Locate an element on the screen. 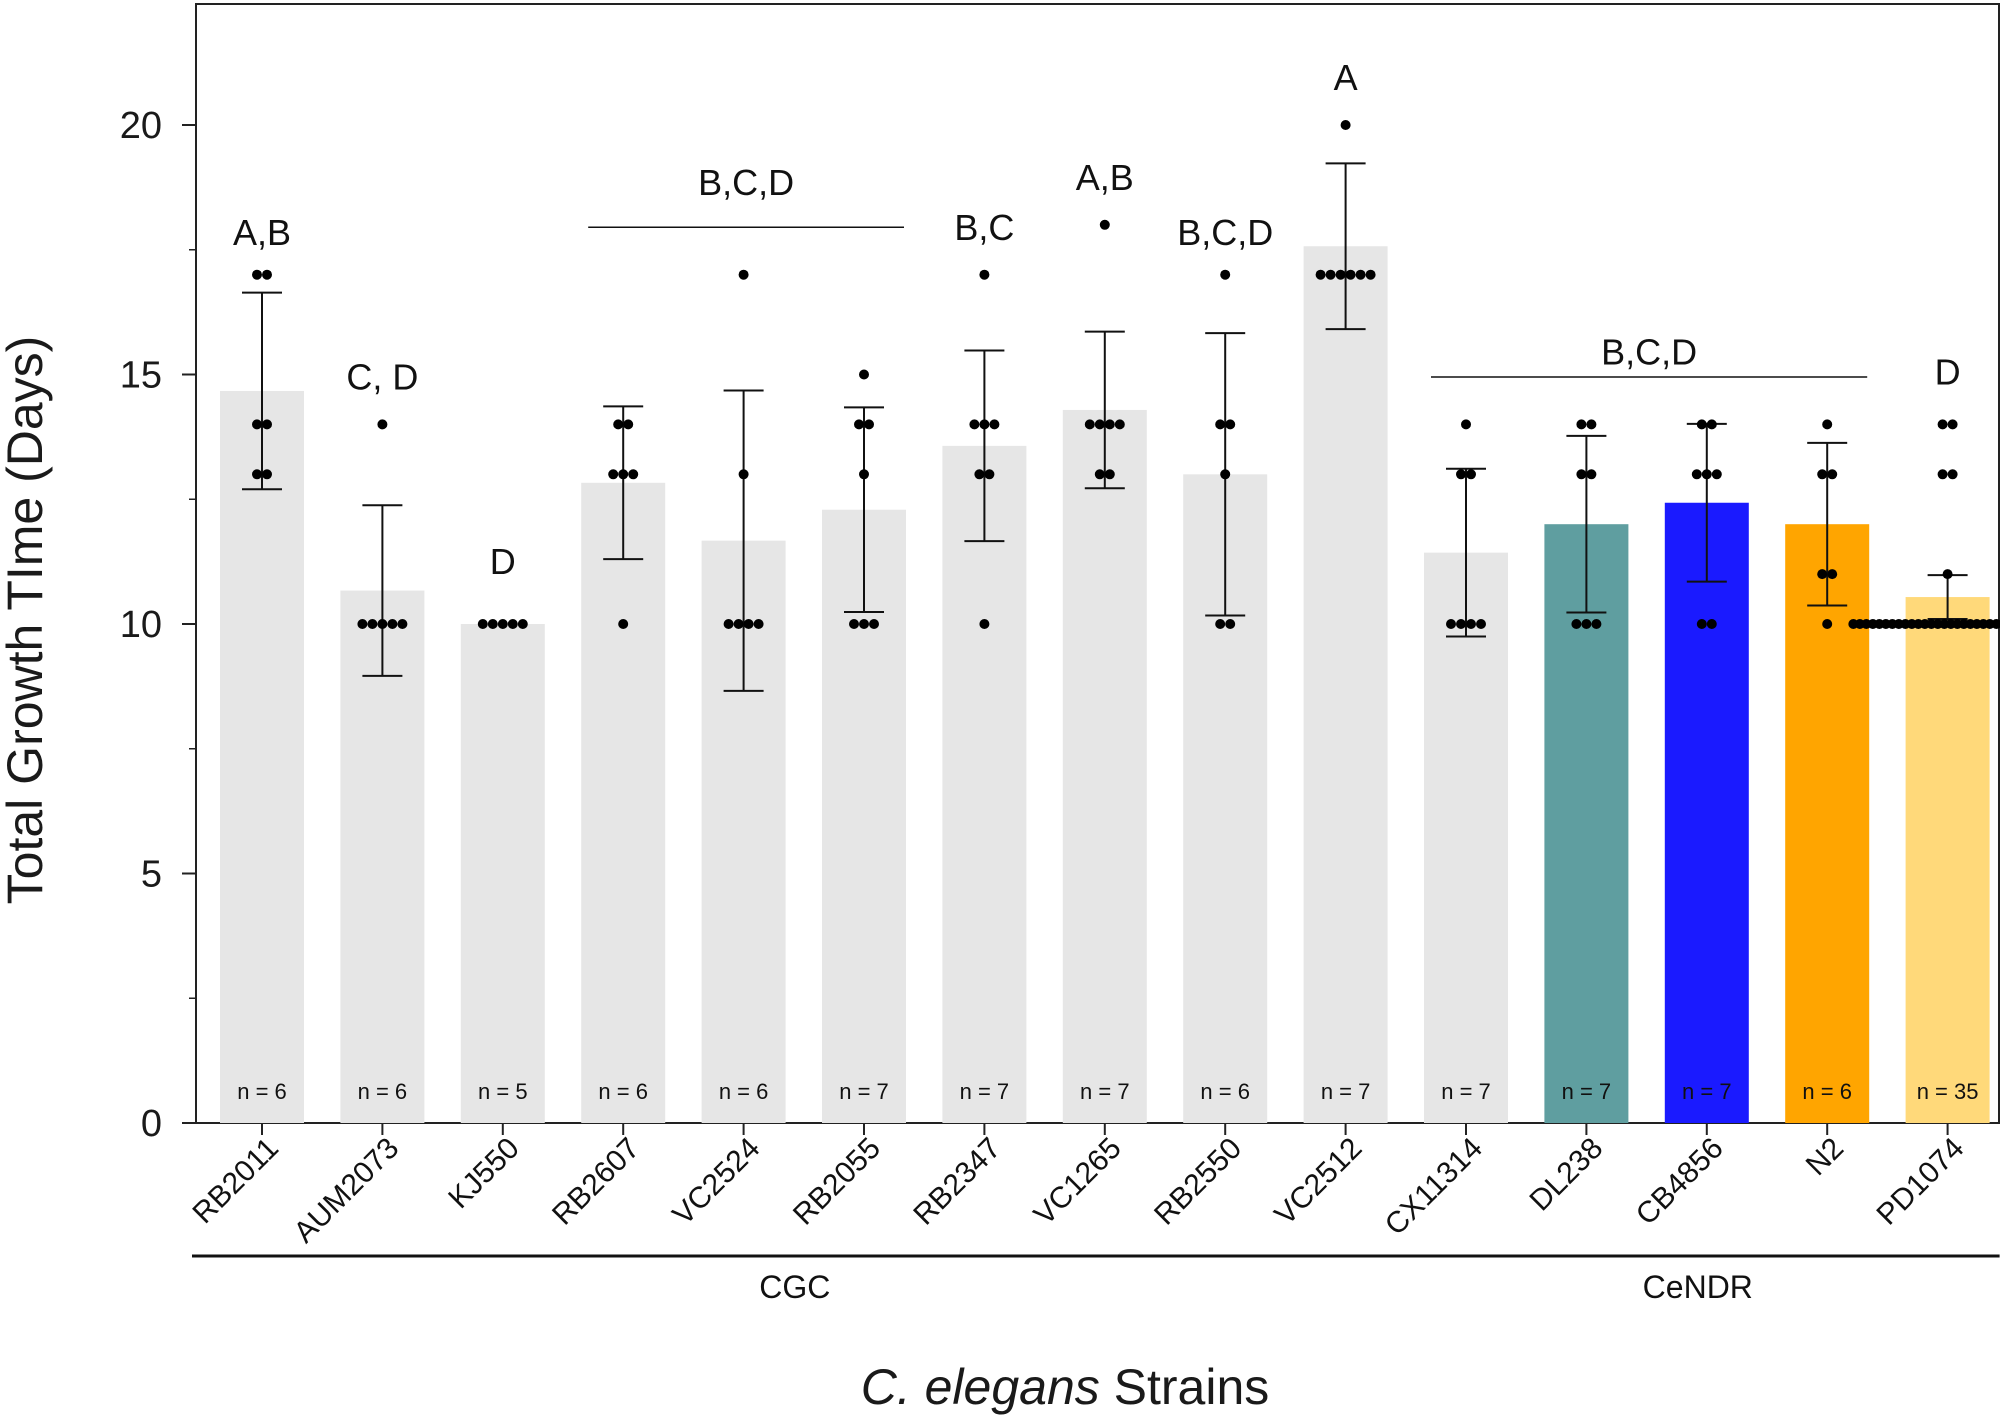 This screenshot has height=1418, width=2000. significance-letter: C, D is located at coordinates (382, 376).